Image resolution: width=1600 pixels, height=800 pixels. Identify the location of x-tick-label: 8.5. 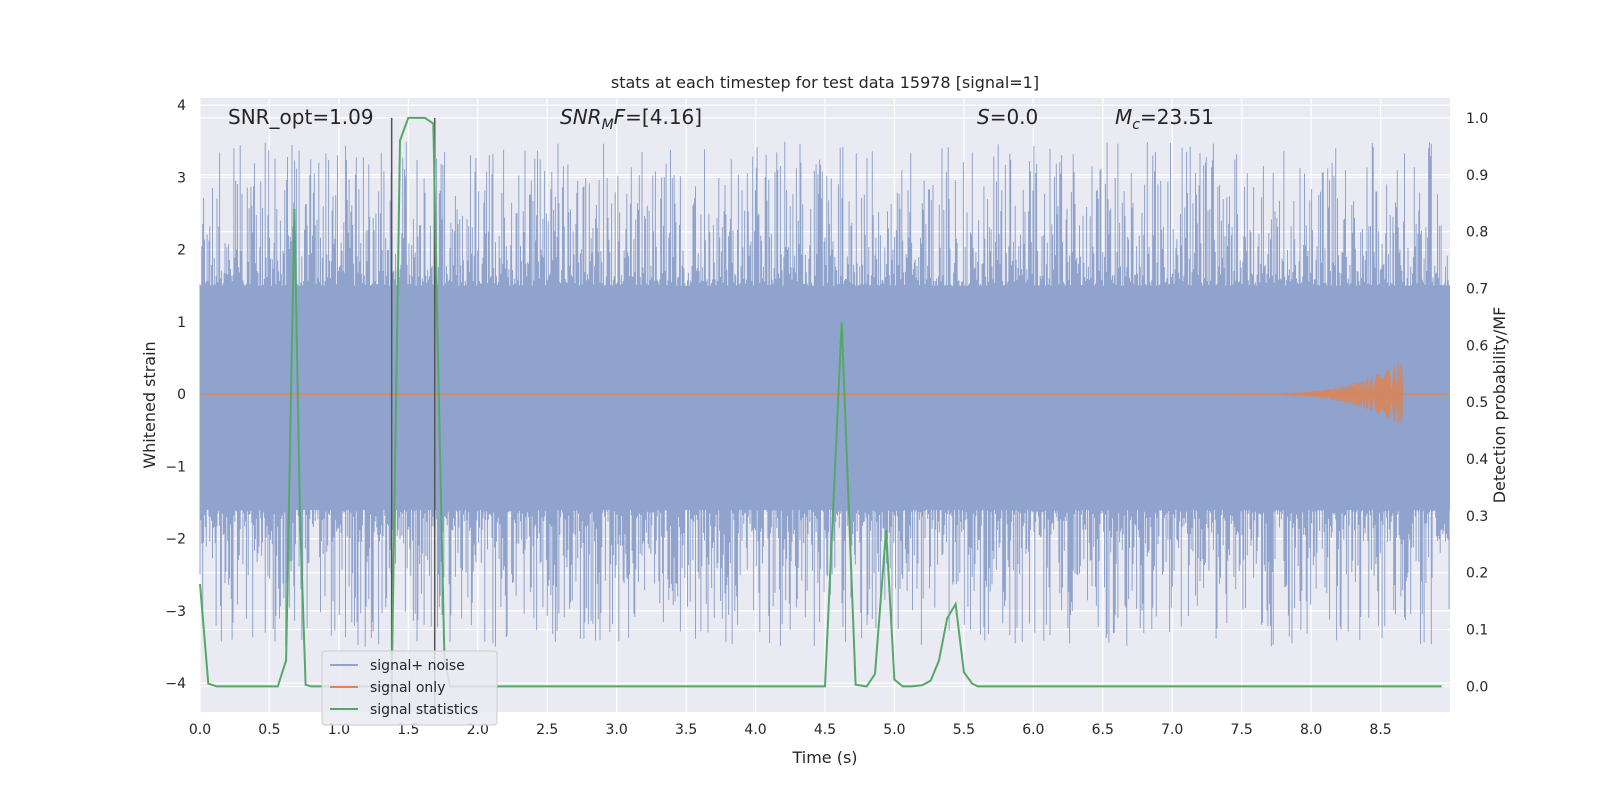
(1380, 730).